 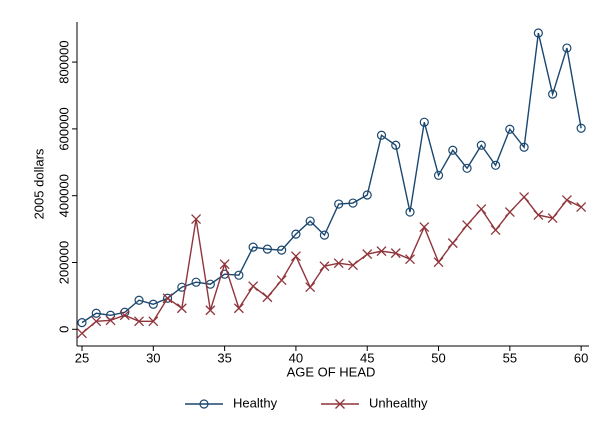 I want to click on x-axis-label: AGE OF HEAD, so click(x=331, y=371).